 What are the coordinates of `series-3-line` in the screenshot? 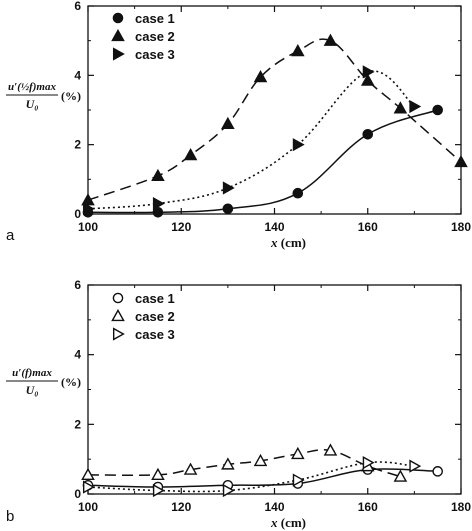 It's located at (251, 477).